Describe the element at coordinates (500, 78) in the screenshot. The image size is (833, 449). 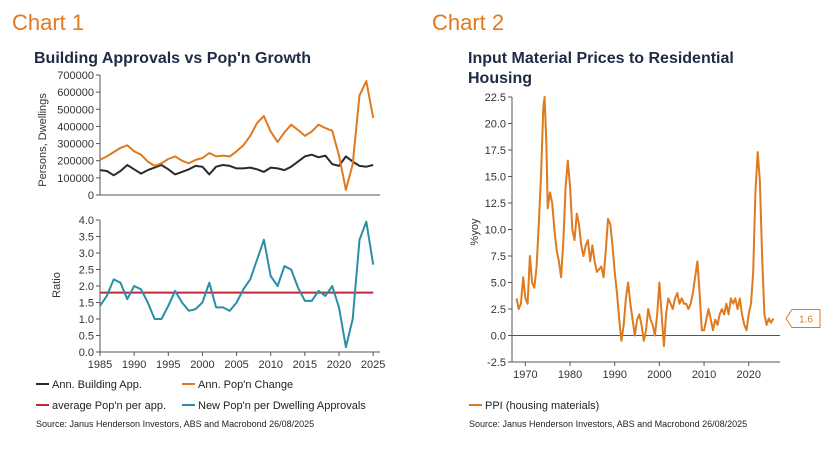
I see `chart2-title-line2: Housing` at that location.